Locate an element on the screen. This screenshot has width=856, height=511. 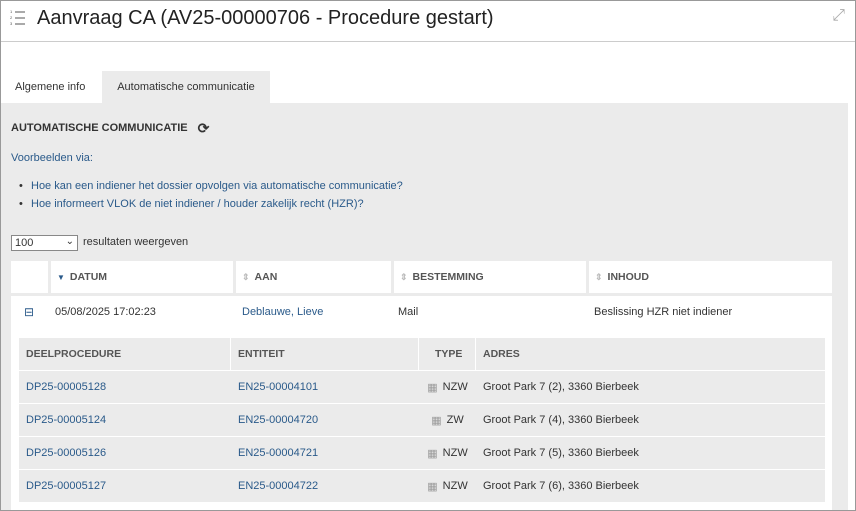
column-header-deelprocedure: DEELPROCEDURE is located at coordinates (125, 354).